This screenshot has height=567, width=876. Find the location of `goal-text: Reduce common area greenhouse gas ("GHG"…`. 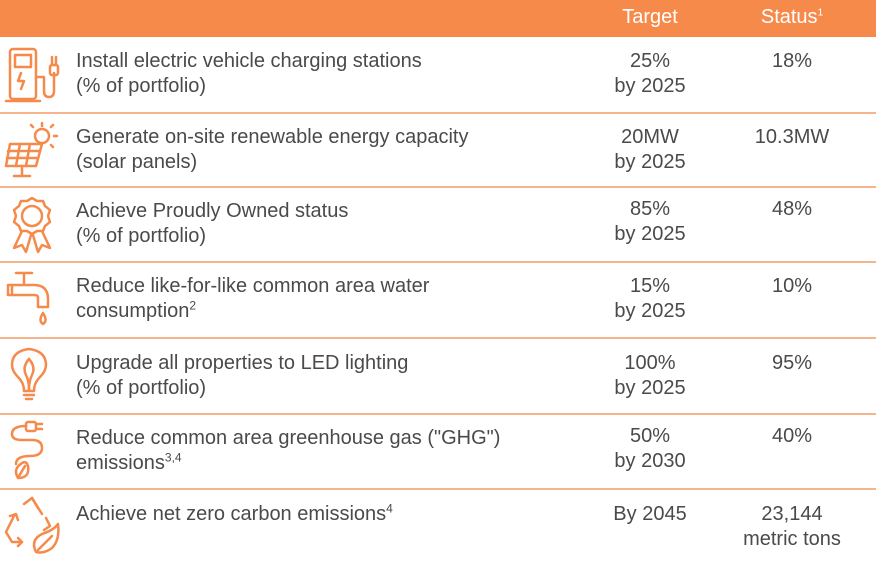

goal-text: Reduce common area greenhouse gas ("GHG"… is located at coordinates (288, 450).